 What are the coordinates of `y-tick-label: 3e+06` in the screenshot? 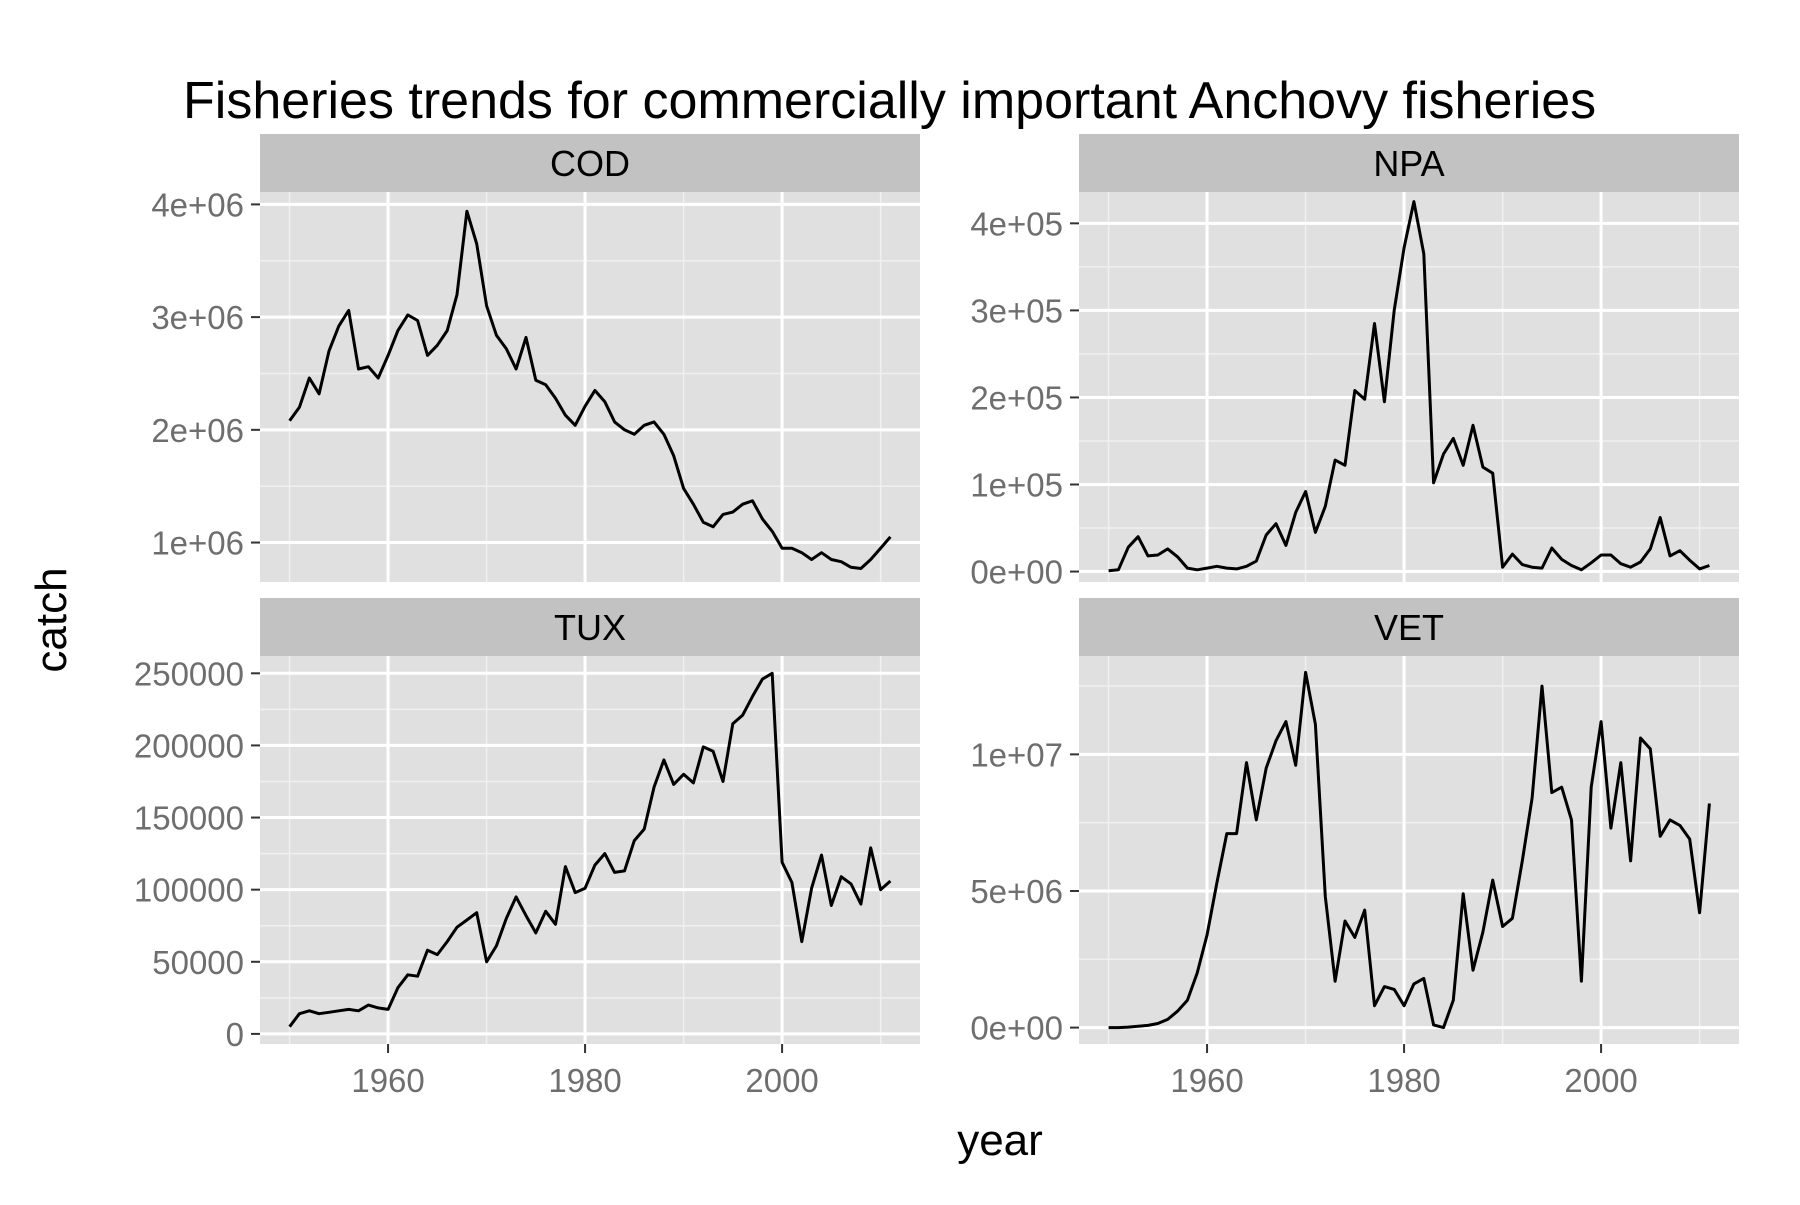 It's located at (197, 317).